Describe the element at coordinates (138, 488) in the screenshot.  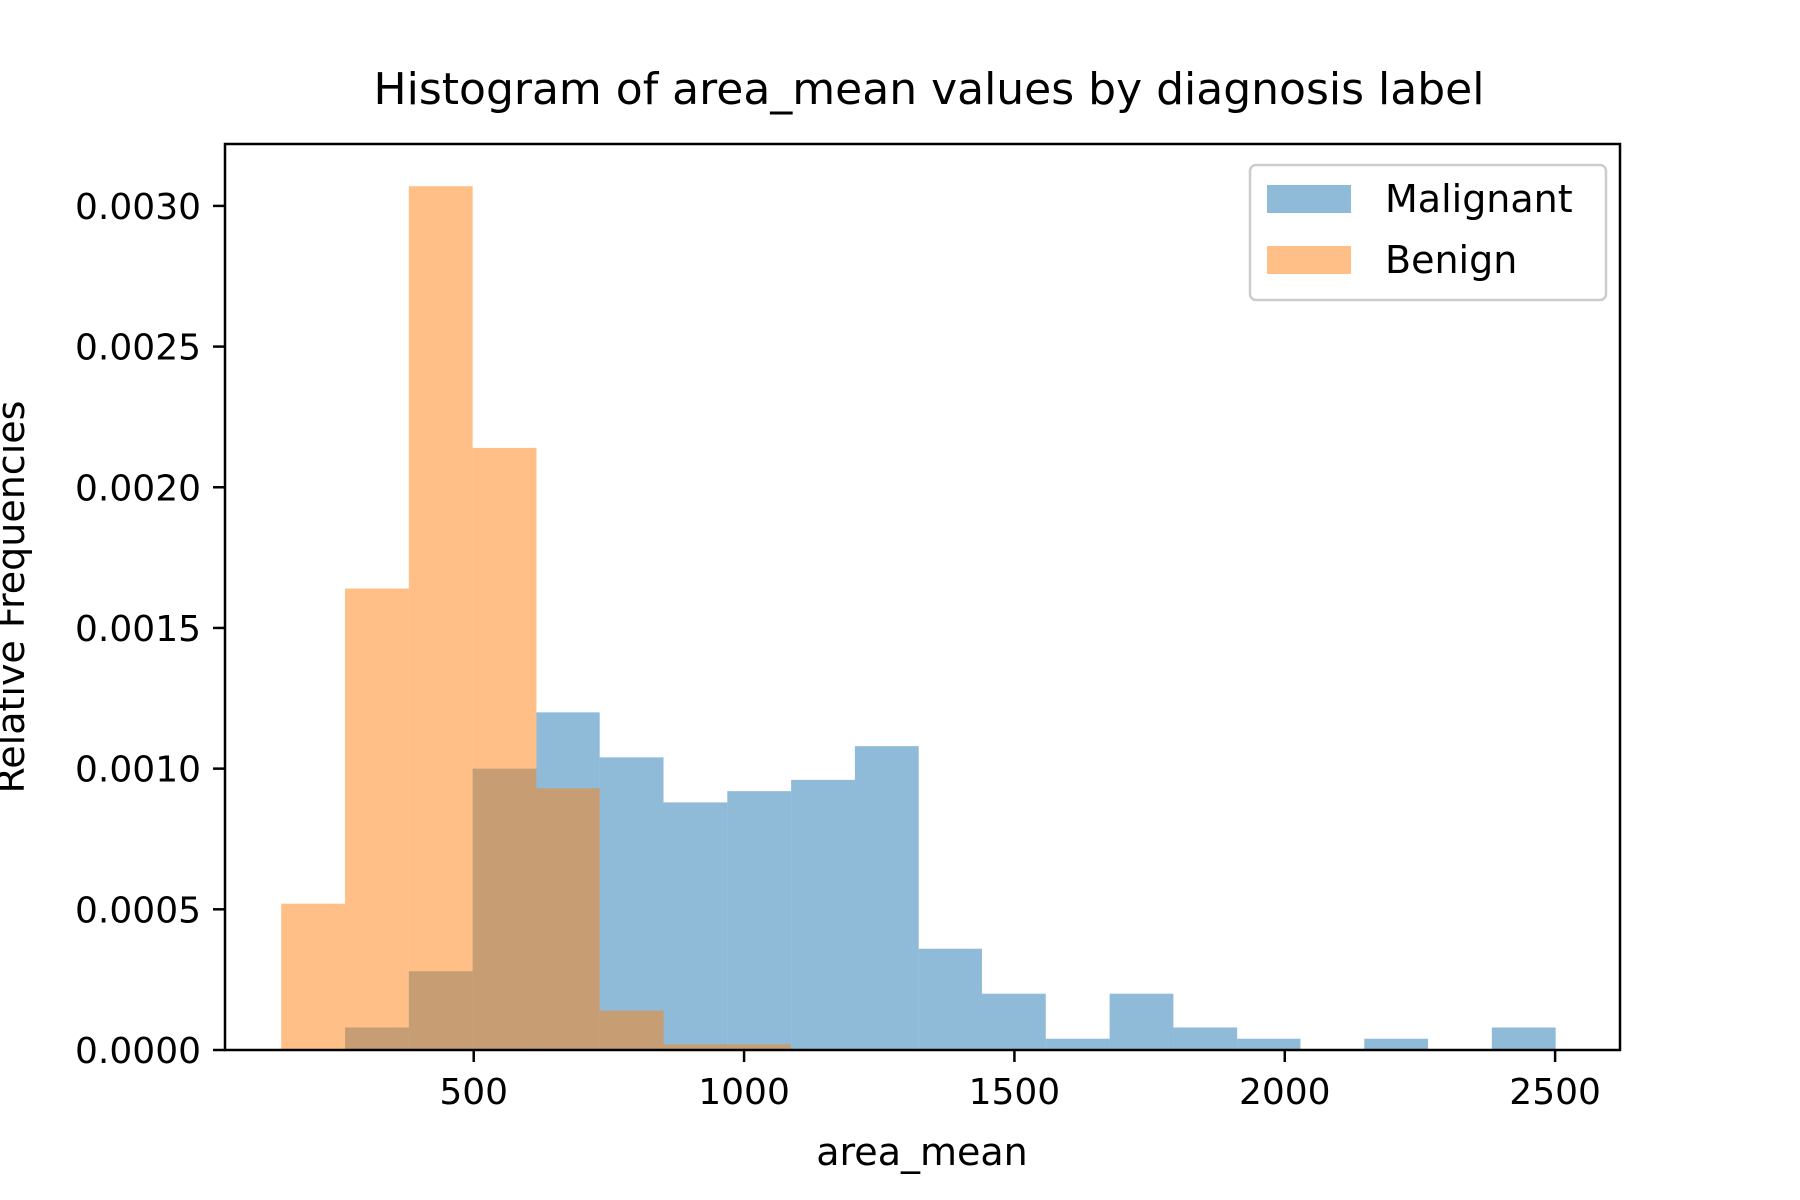
I see `y-tick-label: 0.0020` at that location.